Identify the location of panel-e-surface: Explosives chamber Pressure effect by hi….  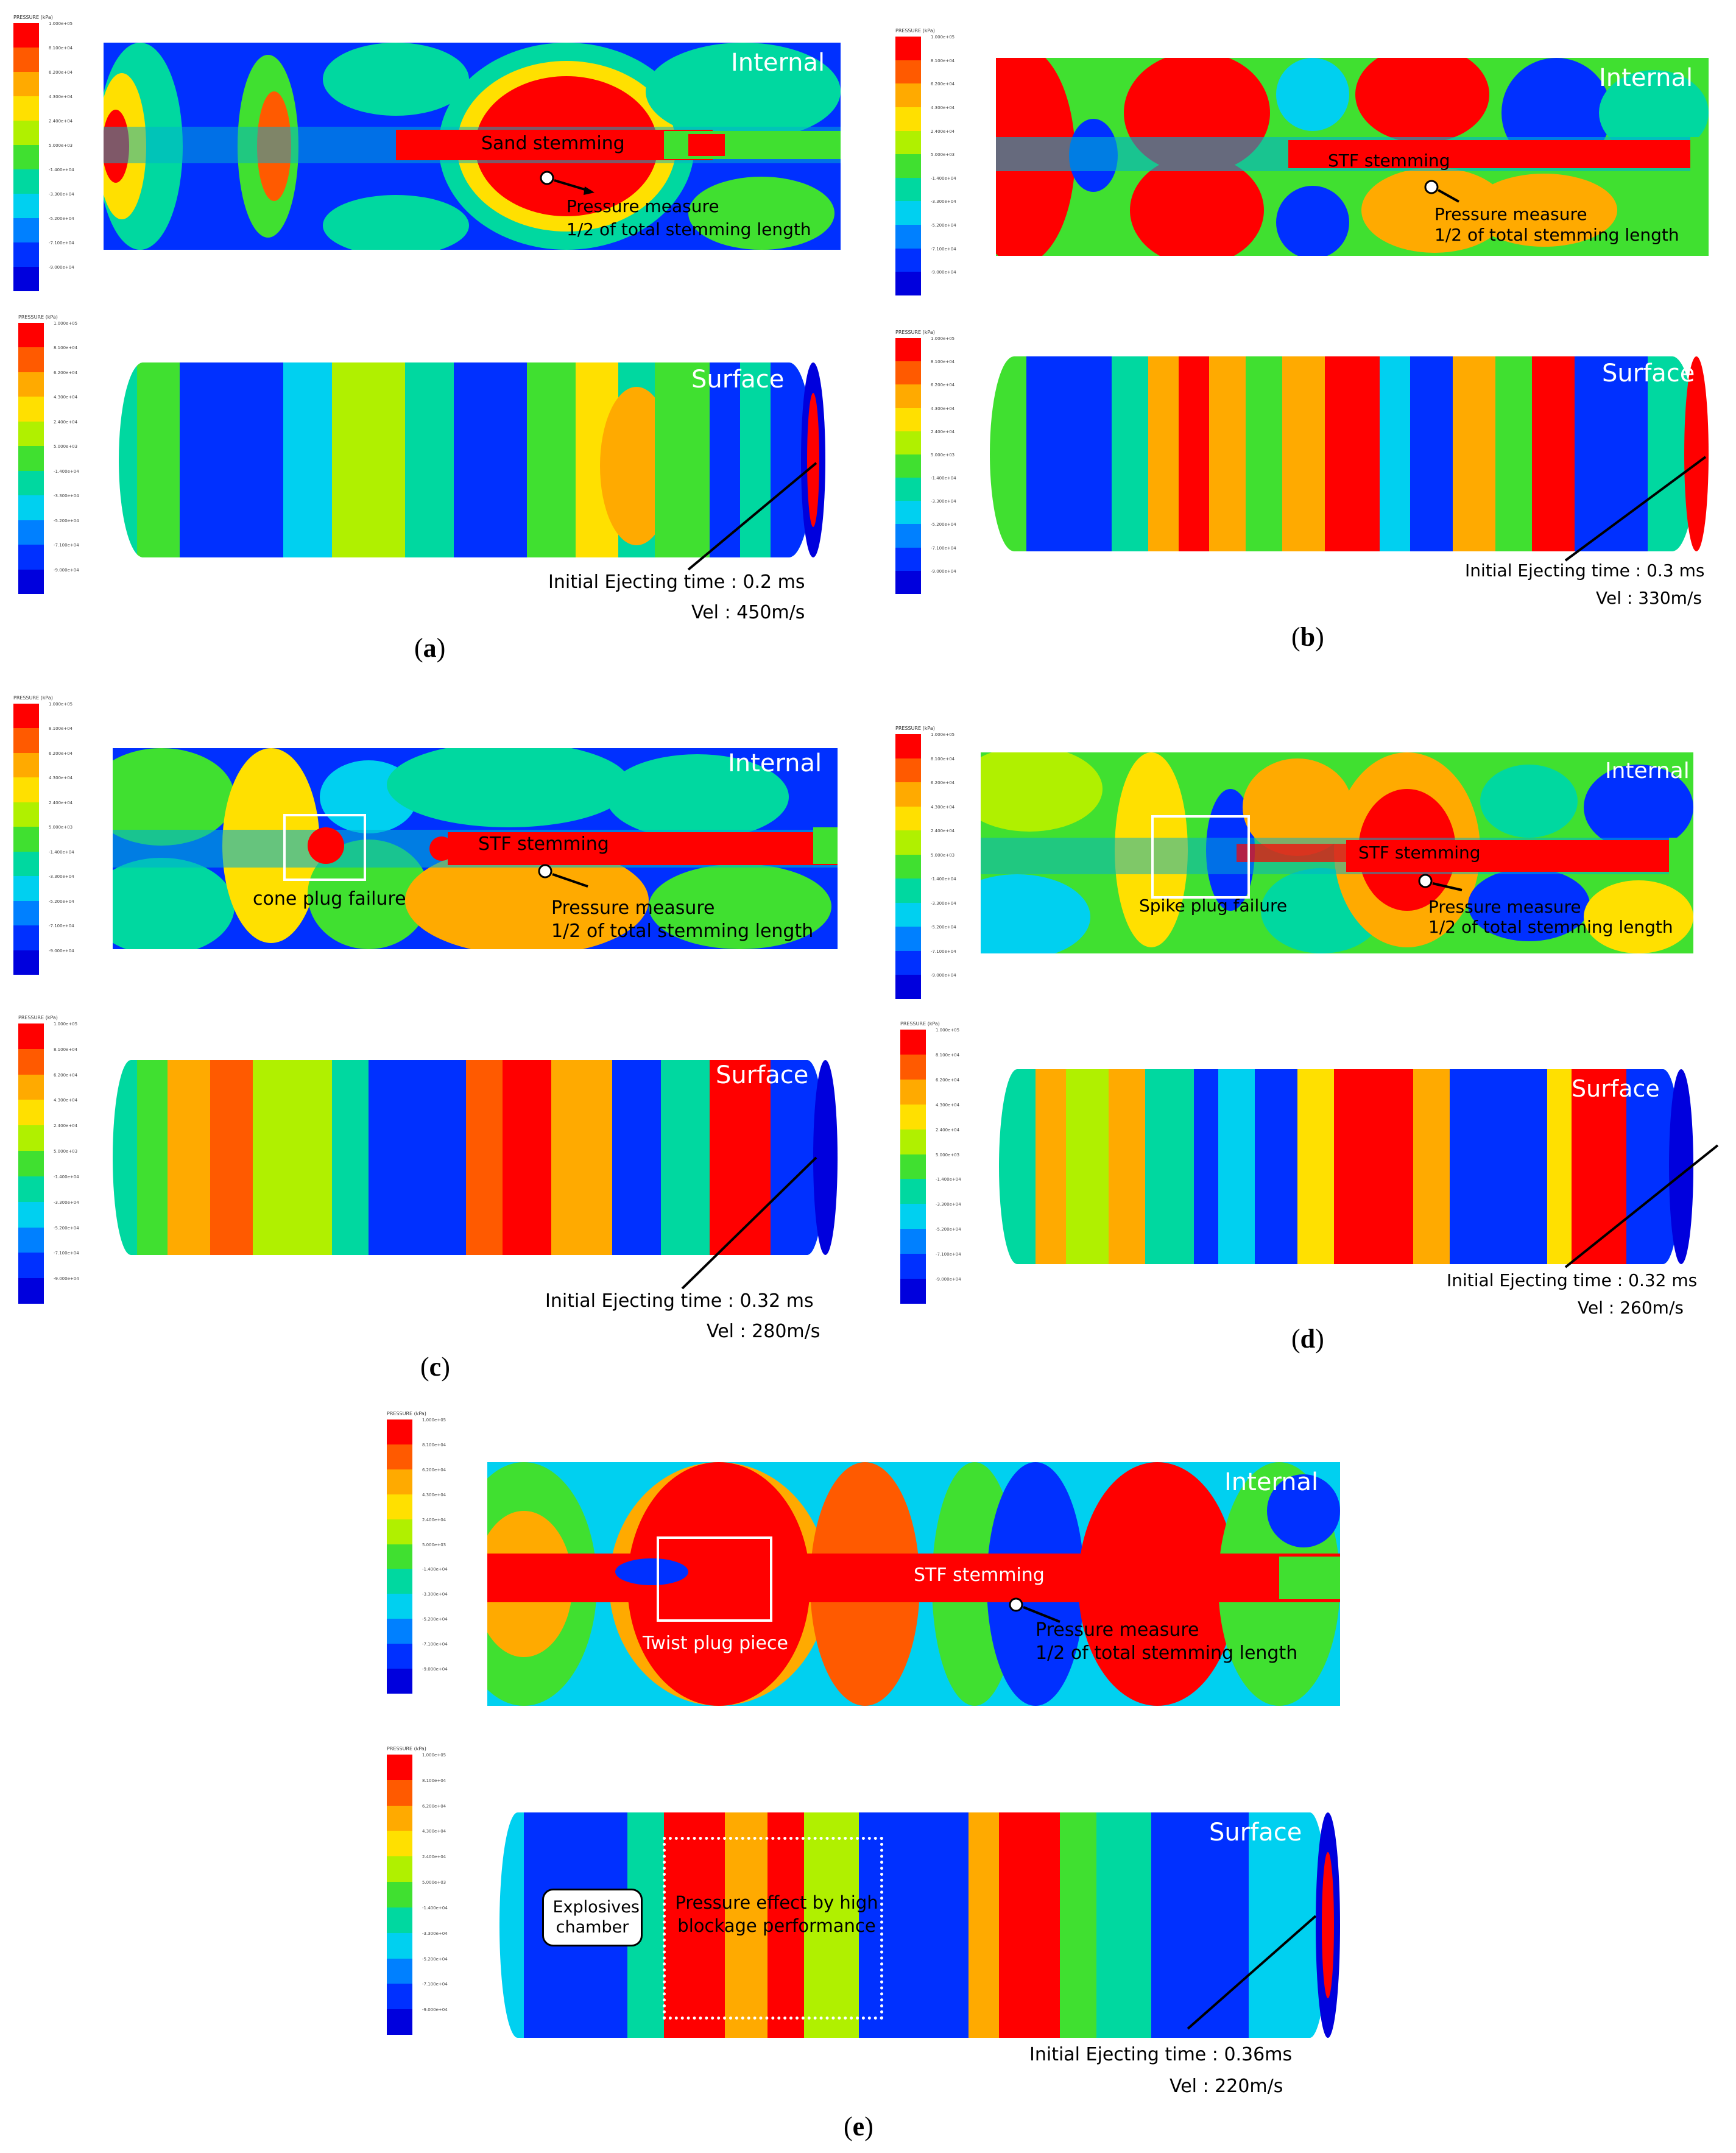
(919, 1925).